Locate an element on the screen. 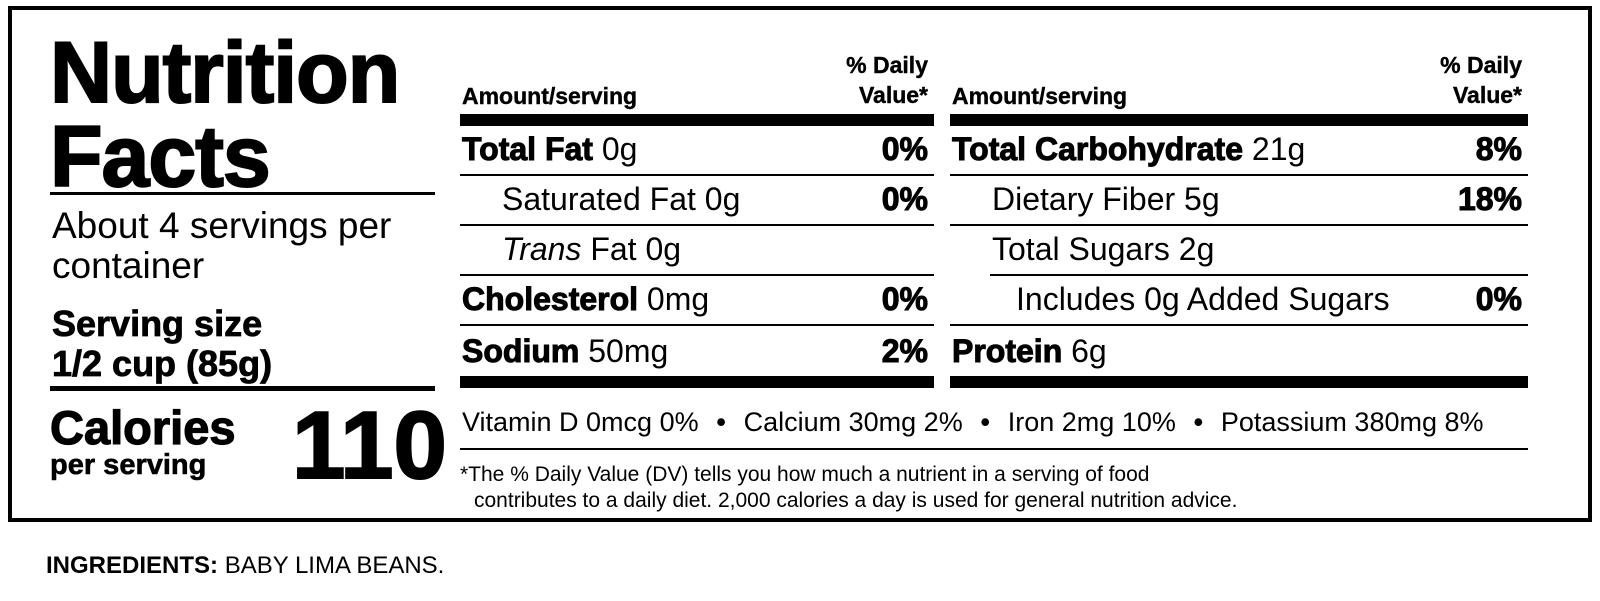  nutrient-row-cholesterol: Cholesterol 0mg 0% is located at coordinates (697, 301).